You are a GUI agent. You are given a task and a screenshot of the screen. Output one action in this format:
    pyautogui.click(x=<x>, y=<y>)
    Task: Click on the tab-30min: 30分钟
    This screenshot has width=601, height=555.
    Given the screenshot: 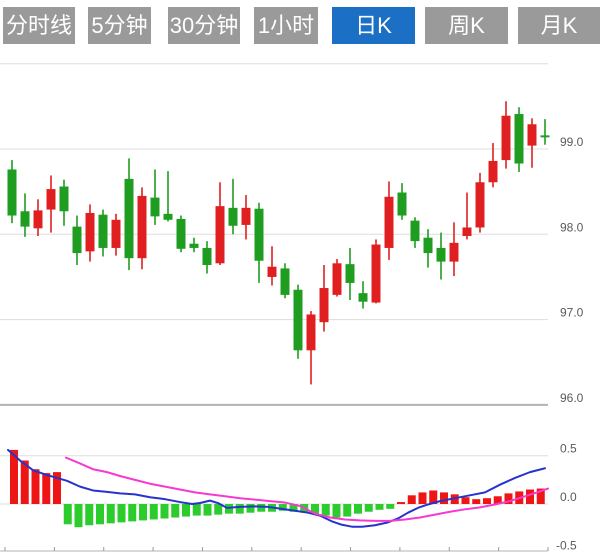 What is the action you would take?
    pyautogui.click(x=204, y=25)
    